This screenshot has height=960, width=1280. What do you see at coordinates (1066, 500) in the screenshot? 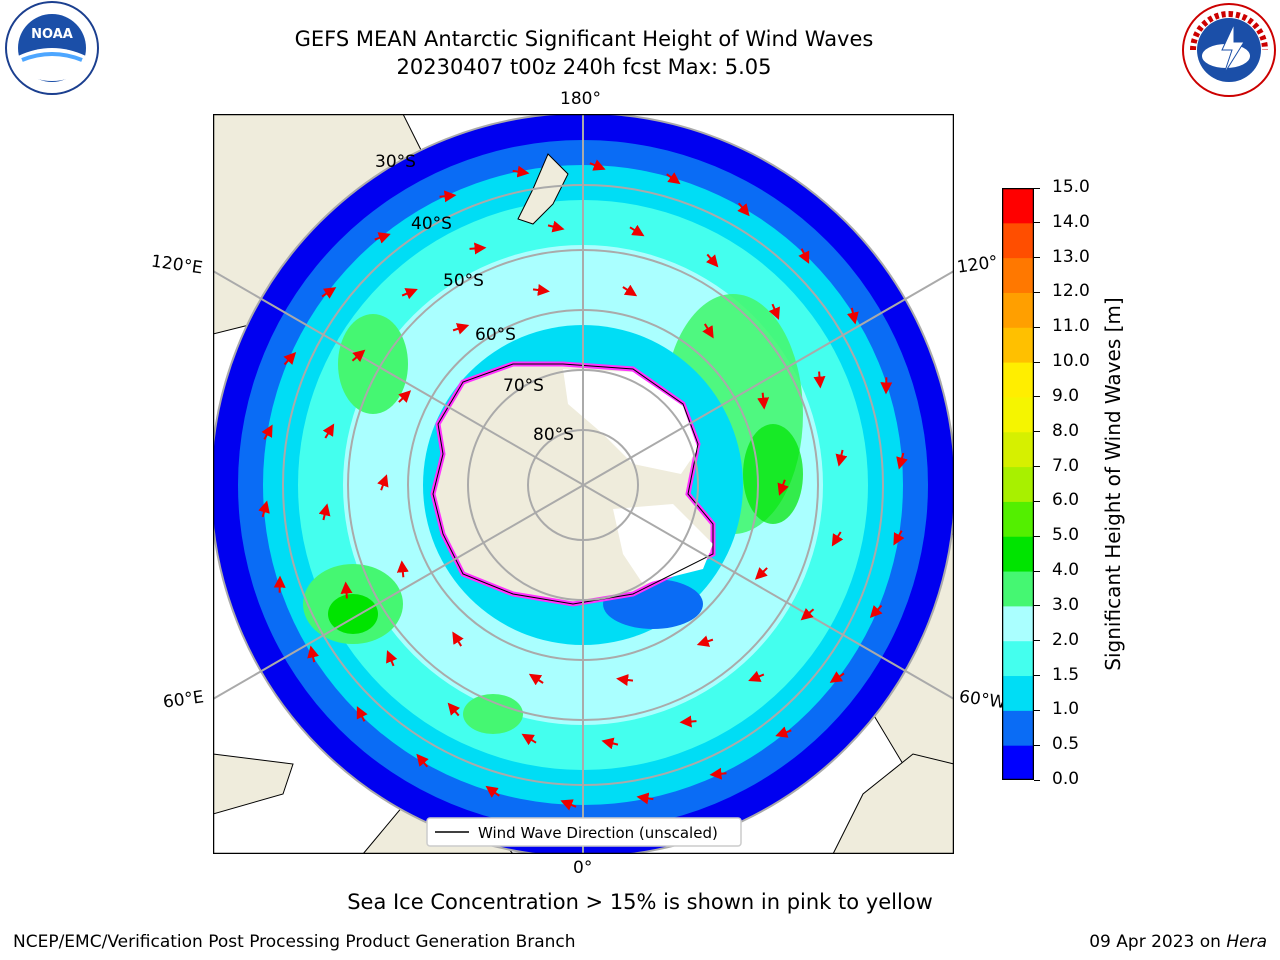
I see `colorbar-tick-label: 6.0` at bounding box center [1066, 500].